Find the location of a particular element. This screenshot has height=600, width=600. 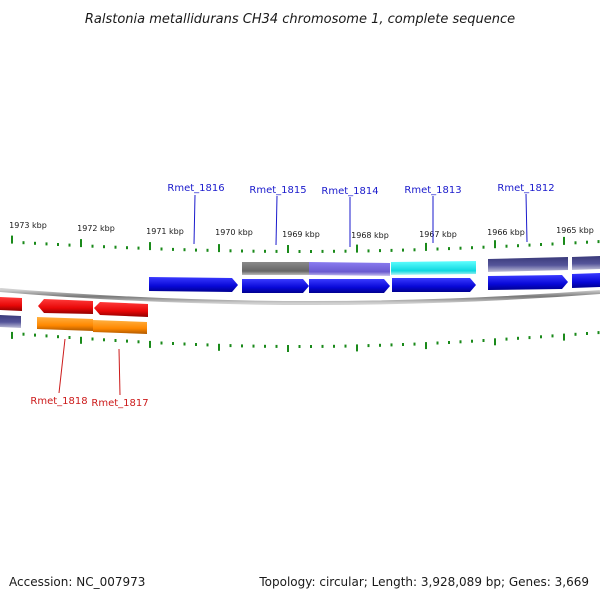

gene-label-rmet-1818: Rmet_1818 is located at coordinates (58, 401).